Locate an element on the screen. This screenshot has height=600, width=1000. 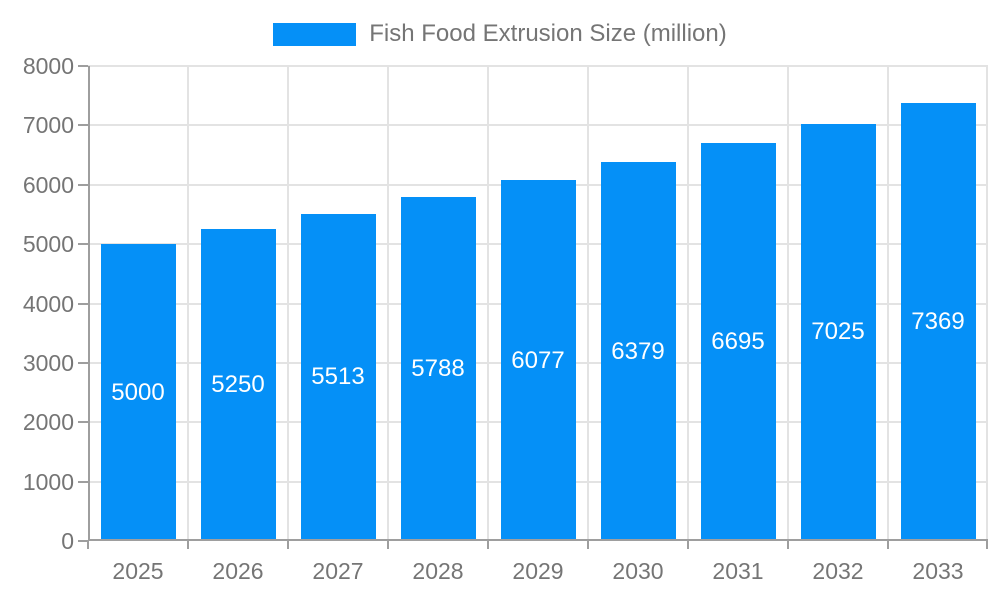
legend-swatch is located at coordinates (315, 34).